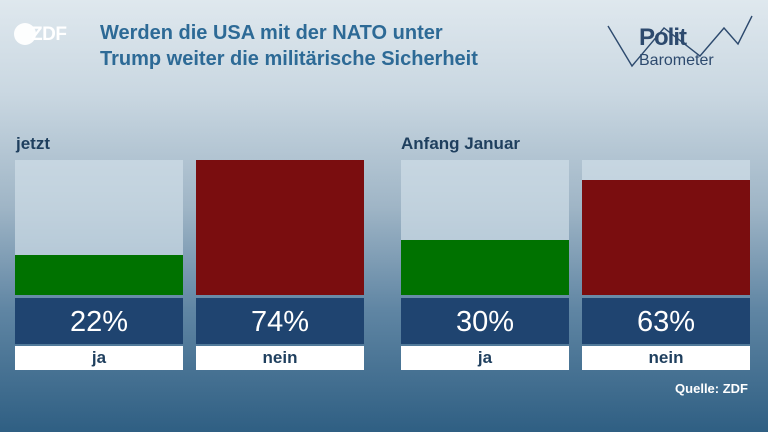  I want to click on category-label-januar-nein: nein, so click(666, 358).